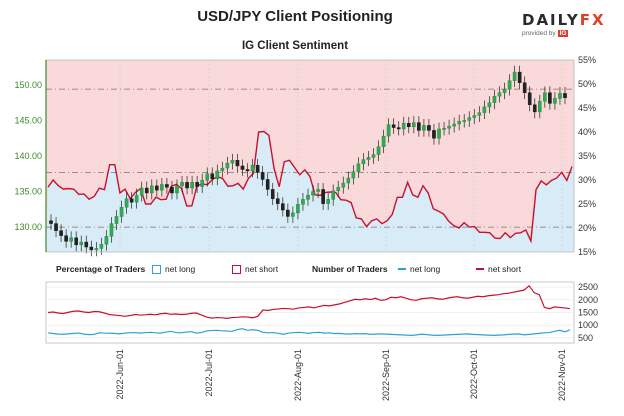 The image size is (624, 416). What do you see at coordinates (425, 269) in the screenshot?
I see `legend-num-long-label: net long` at bounding box center [425, 269].